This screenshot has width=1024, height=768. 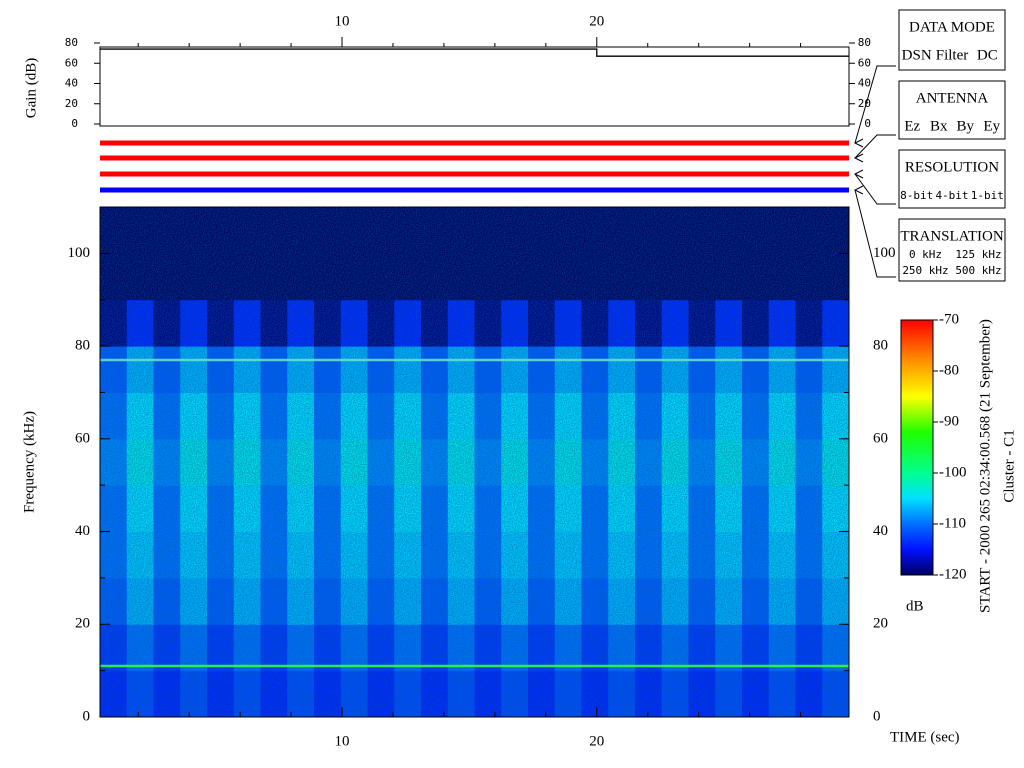 I want to click on colorbar-tick-label: -70, so click(x=949, y=319).